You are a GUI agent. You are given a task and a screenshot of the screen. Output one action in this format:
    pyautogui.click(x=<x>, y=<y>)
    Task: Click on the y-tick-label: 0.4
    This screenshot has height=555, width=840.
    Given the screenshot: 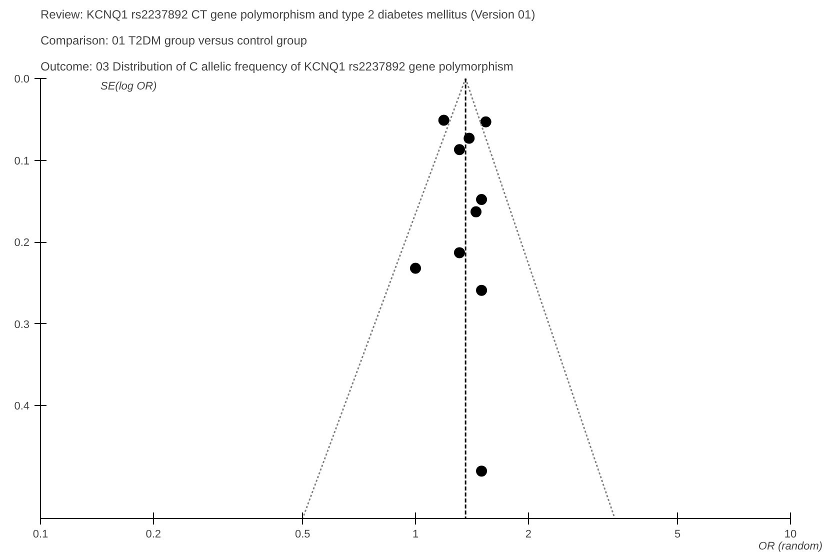 What is the action you would take?
    pyautogui.click(x=22, y=406)
    